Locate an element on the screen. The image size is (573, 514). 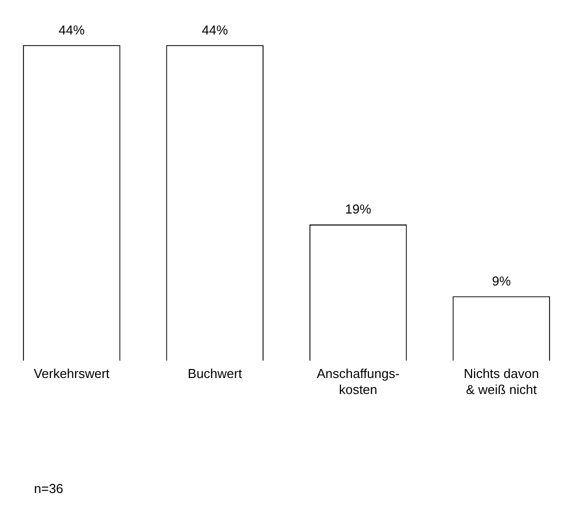
x-tick-label: Anschaffungs- kosten is located at coordinates (358, 381).